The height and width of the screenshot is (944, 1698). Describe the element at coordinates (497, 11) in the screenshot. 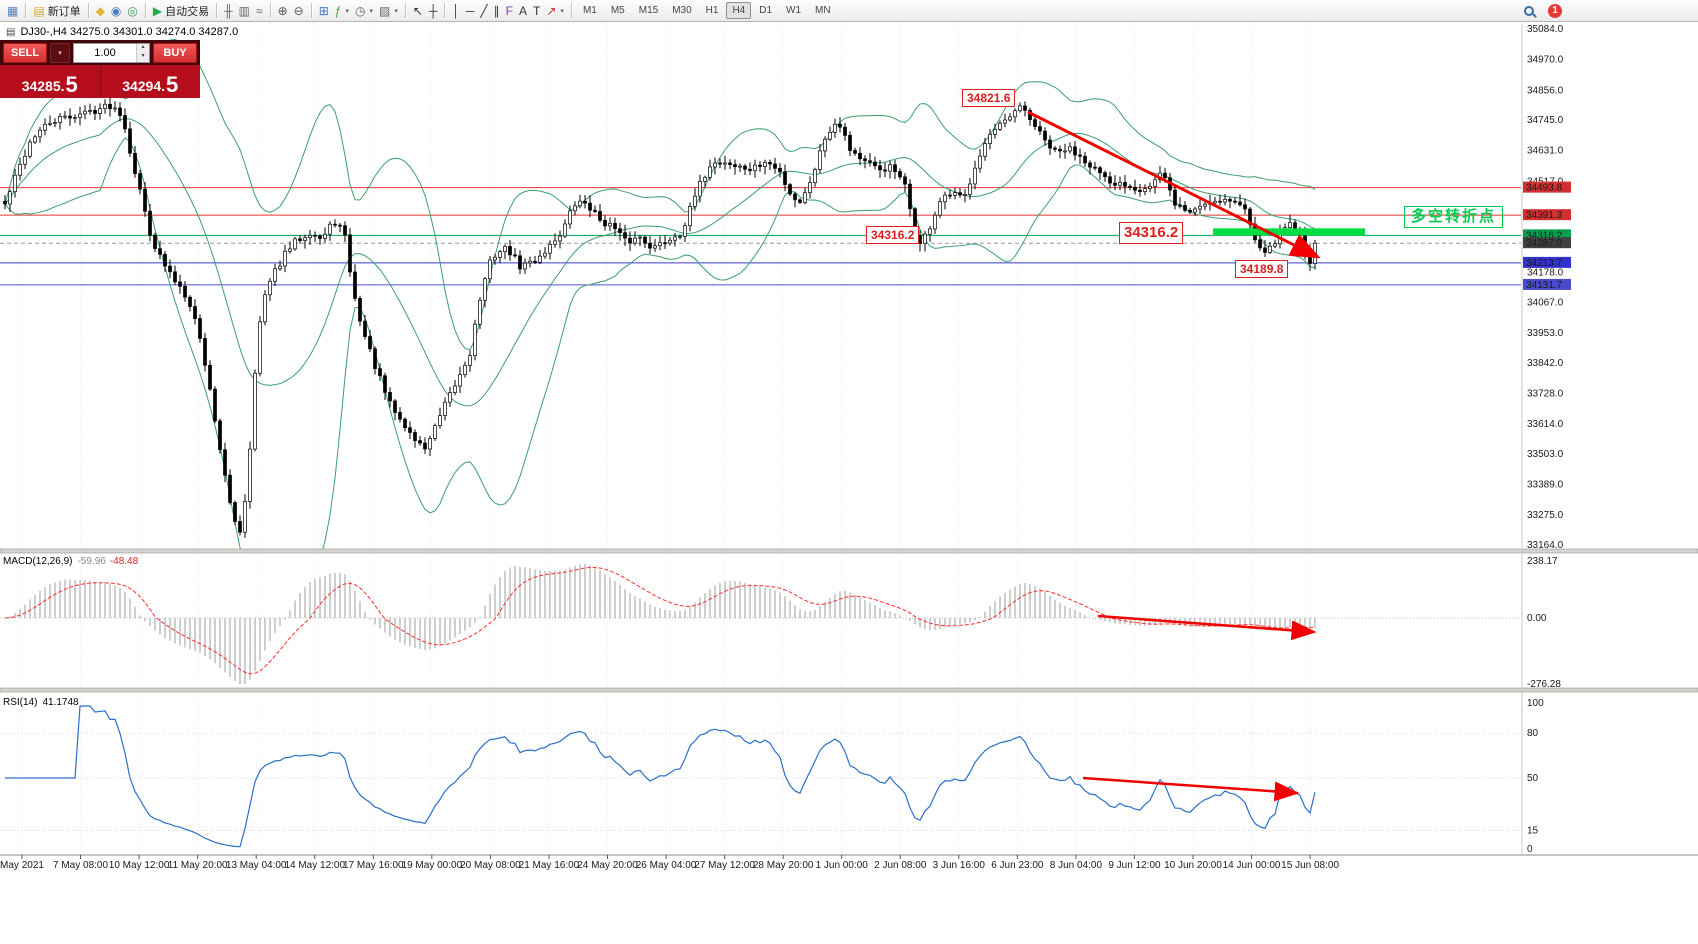

I see `equidistant-channel-icon: ∥` at that location.